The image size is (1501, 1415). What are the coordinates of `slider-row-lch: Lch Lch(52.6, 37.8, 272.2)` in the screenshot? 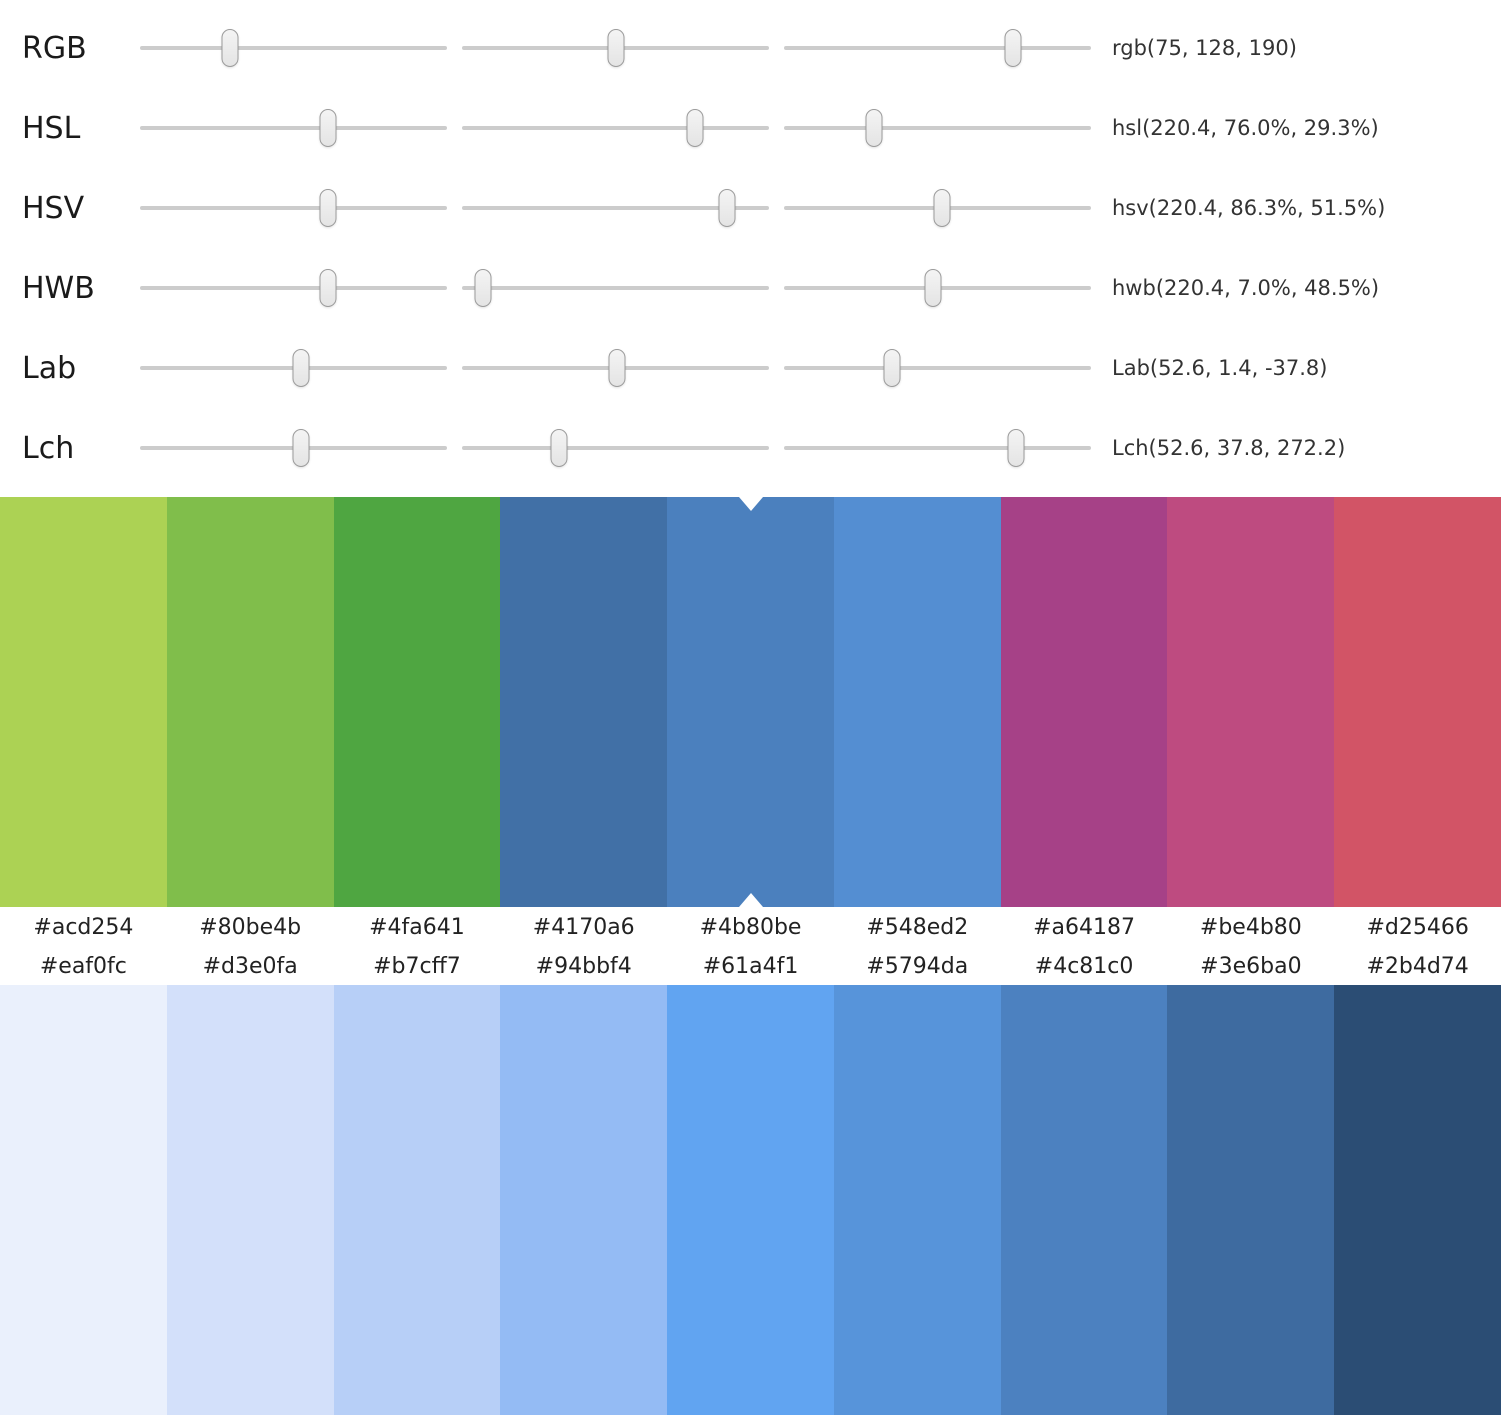 It's located at (750, 448).